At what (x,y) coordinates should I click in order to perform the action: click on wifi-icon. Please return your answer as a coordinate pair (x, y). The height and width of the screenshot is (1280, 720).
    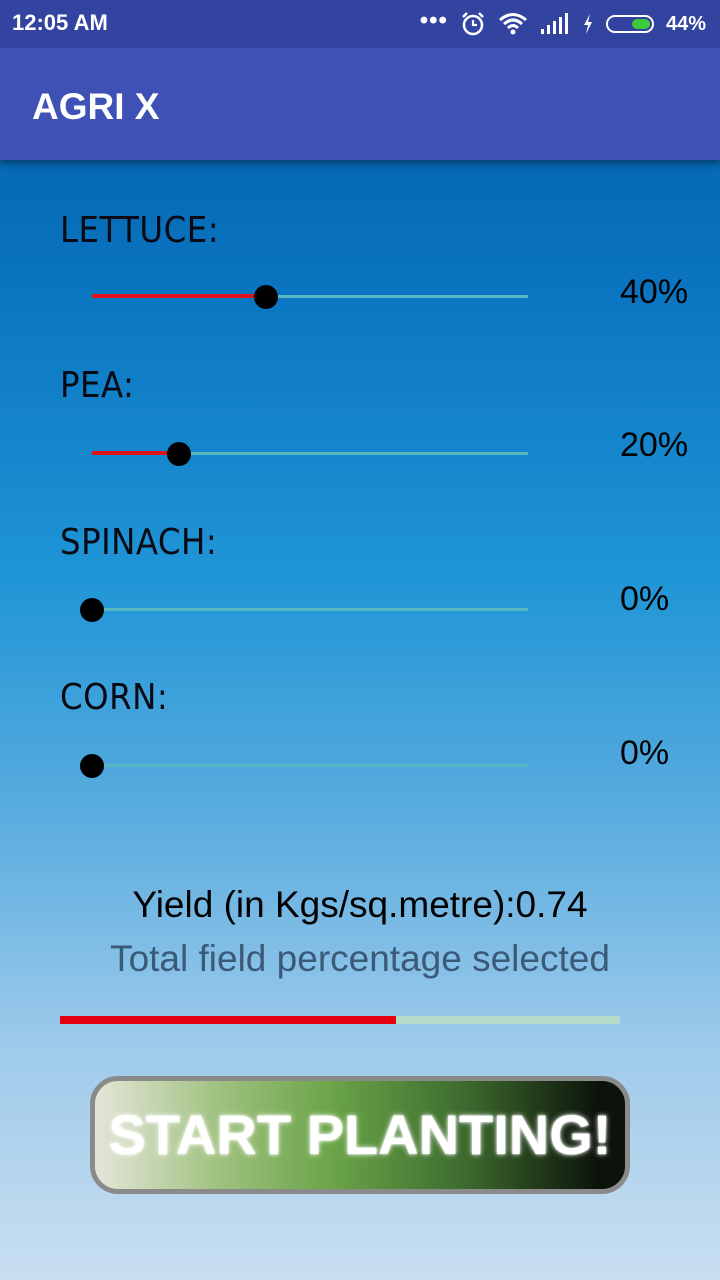
    Looking at the image, I should click on (513, 24).